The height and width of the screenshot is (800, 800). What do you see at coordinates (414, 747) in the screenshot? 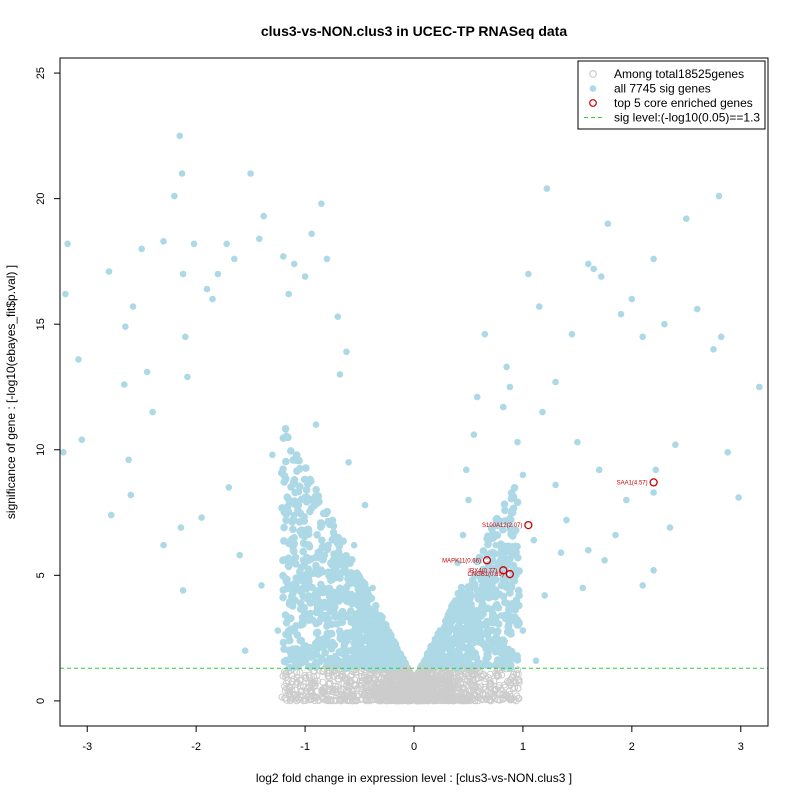
I see `x-tick-label: 0` at bounding box center [414, 747].